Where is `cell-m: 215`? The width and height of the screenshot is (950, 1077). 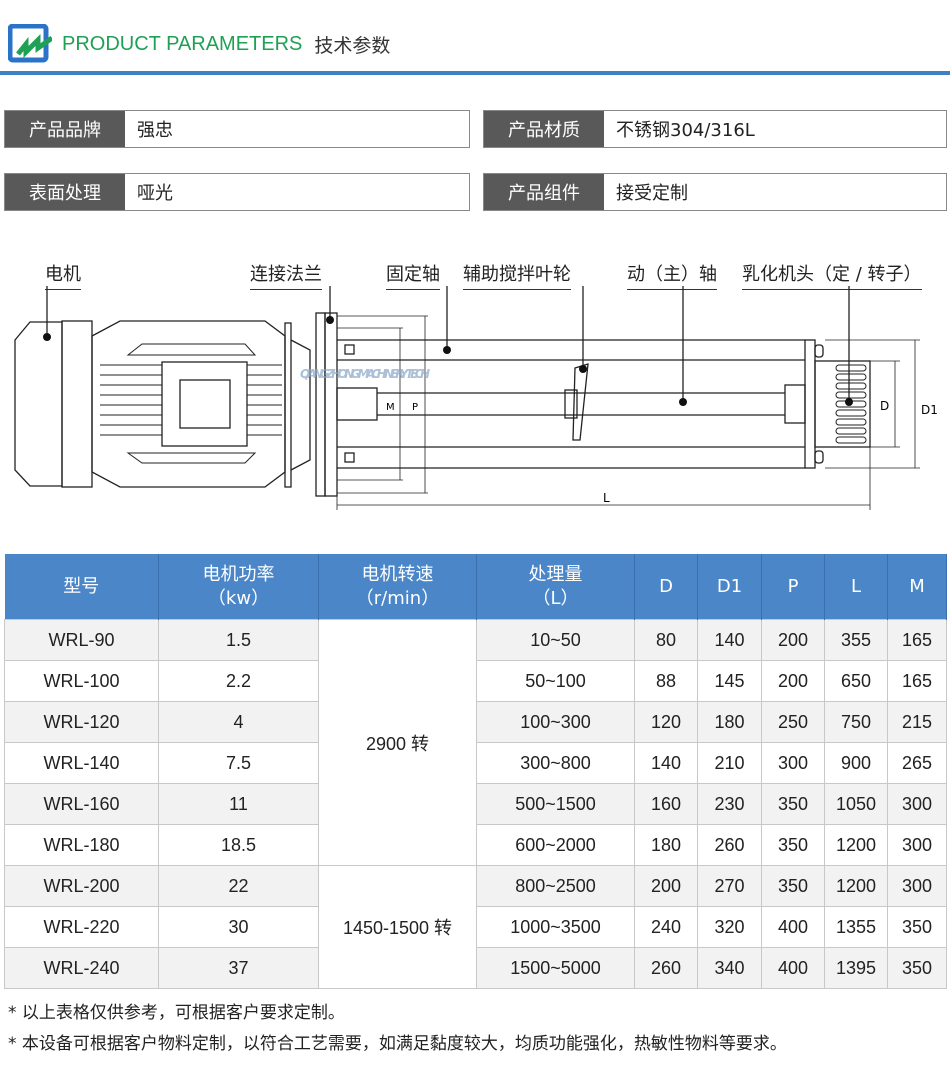 cell-m: 215 is located at coordinates (917, 722).